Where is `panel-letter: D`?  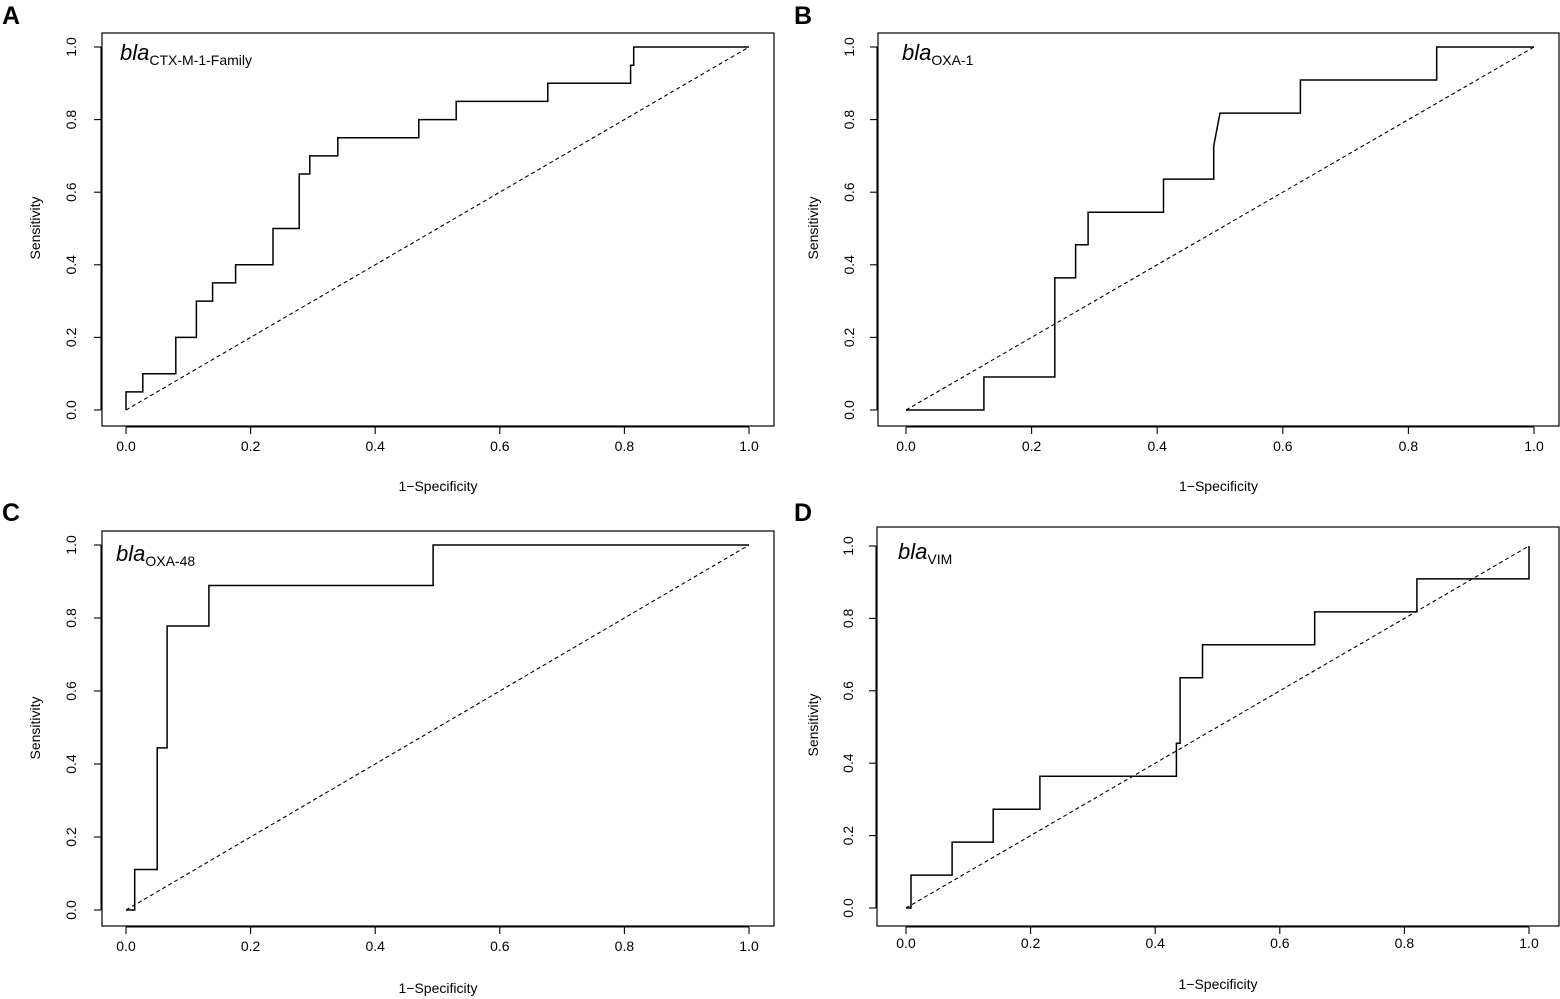 panel-letter: D is located at coordinates (803, 513).